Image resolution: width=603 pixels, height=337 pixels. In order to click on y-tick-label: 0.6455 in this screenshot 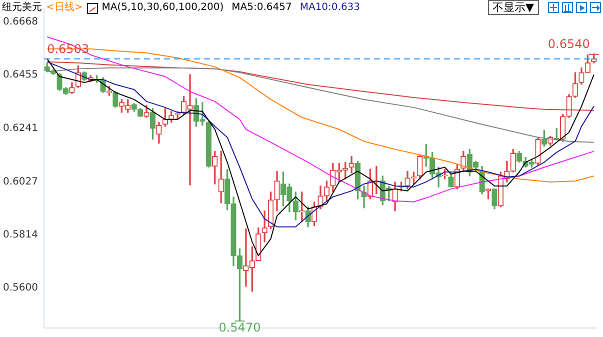, I will do `click(20, 75)`.